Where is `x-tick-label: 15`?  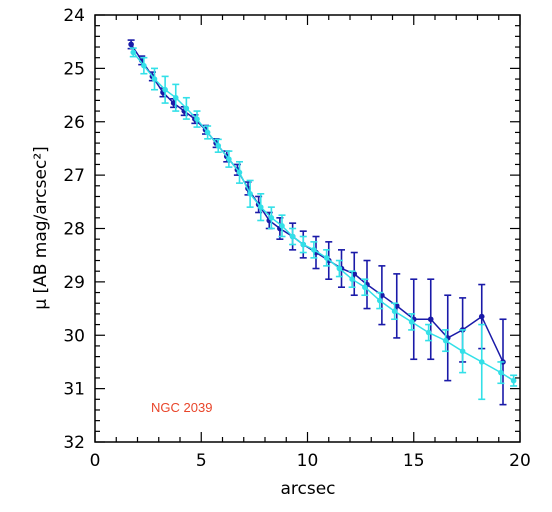 x-tick-label: 15 is located at coordinates (414, 461).